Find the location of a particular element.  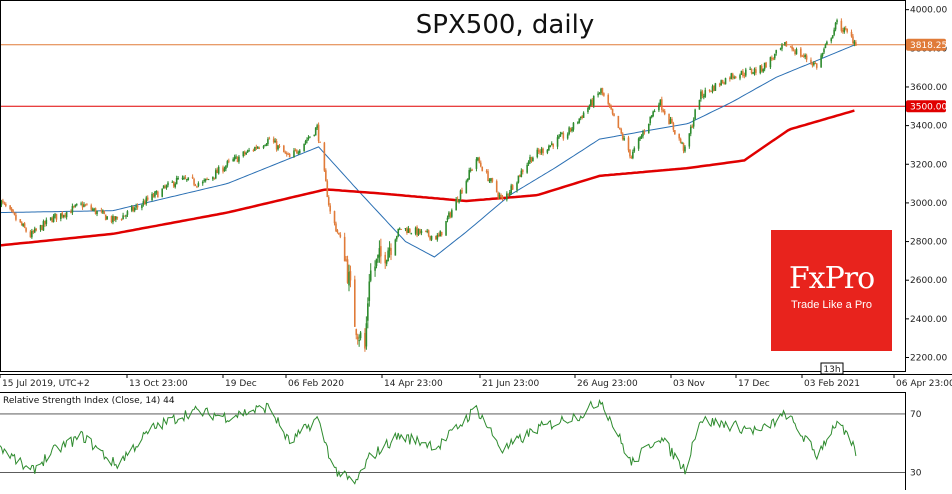

time-tick-label: 19 Dec is located at coordinates (241, 384).